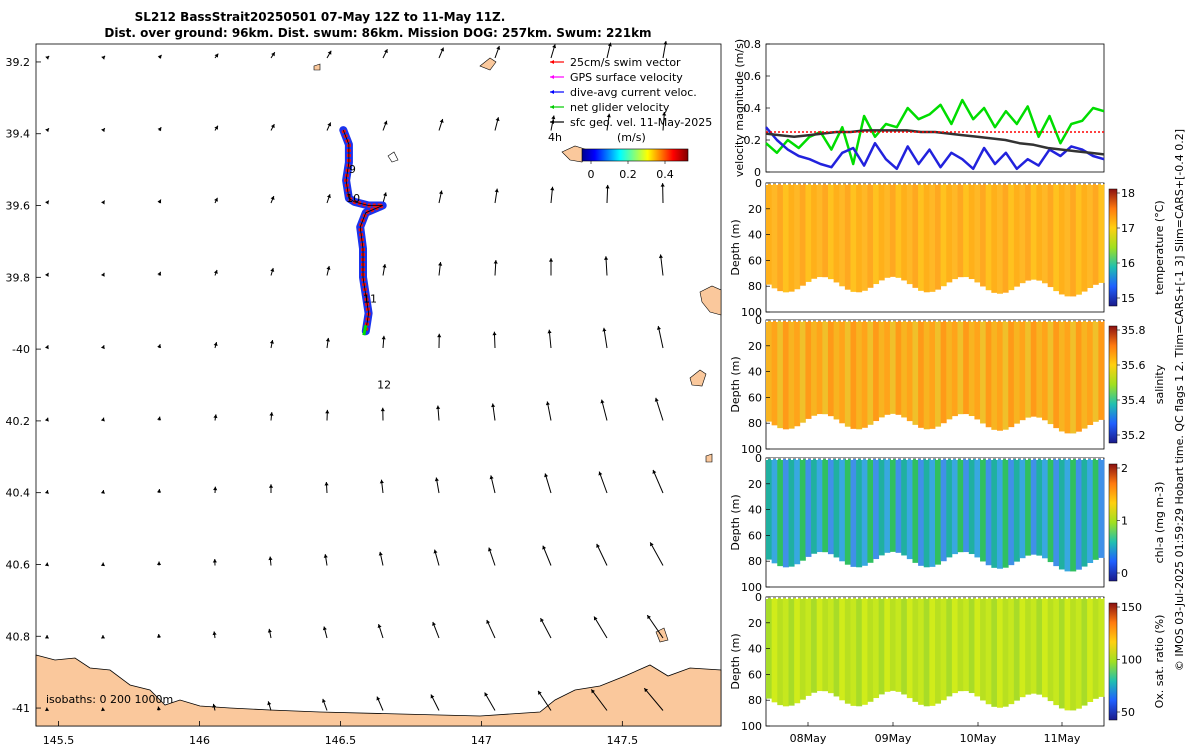 The image size is (1200, 750). What do you see at coordinates (620, 107) in the screenshot?
I see `legend-label: net glider velocity` at bounding box center [620, 107].